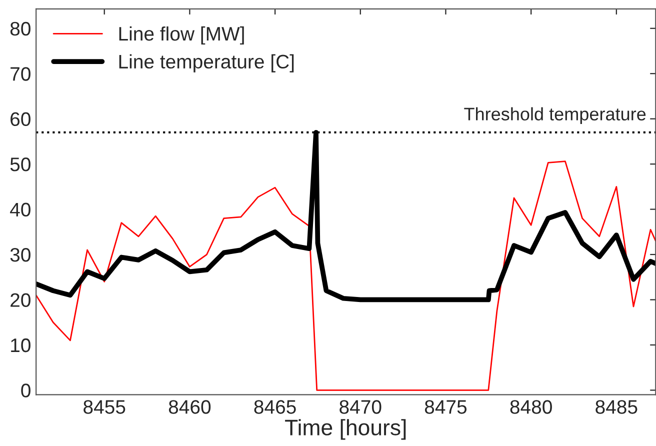 The image size is (656, 446). What do you see at coordinates (181, 35) in the screenshot?
I see `legend-label: Line flow [MW]` at bounding box center [181, 35].